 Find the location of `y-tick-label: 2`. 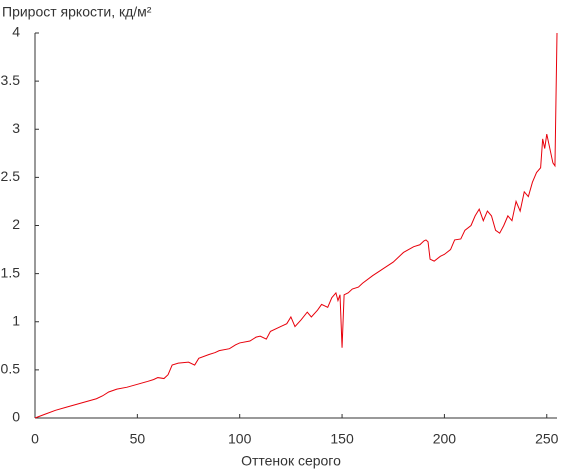

y-tick-label: 2 is located at coordinates (16, 224).